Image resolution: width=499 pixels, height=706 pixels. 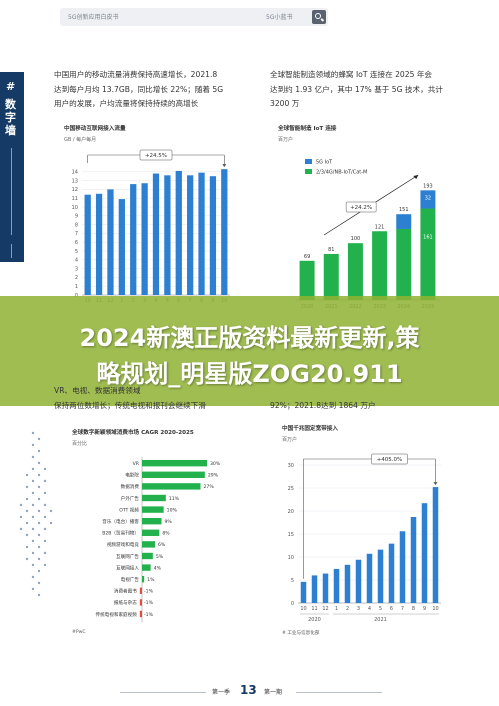 What do you see at coordinates (169, 522) in the screenshot?
I see `value-label: 9%` at bounding box center [169, 522].